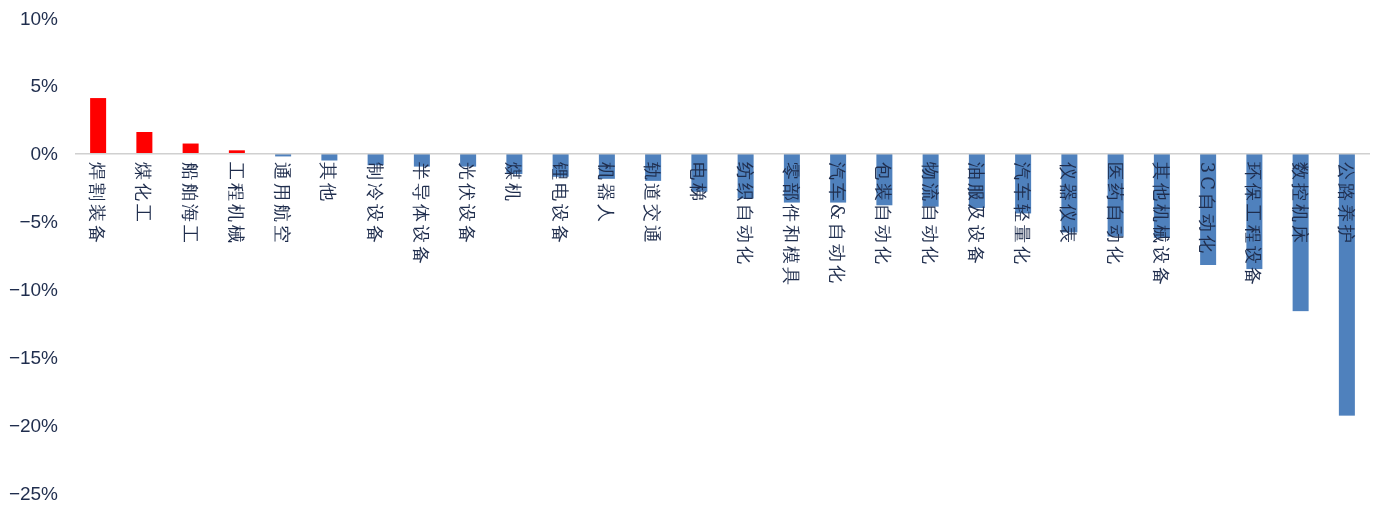 Image resolution: width=1375 pixels, height=505 pixels. What do you see at coordinates (1115, 214) in the screenshot?
I see `x-tick-label: 医药自动化` at bounding box center [1115, 214].